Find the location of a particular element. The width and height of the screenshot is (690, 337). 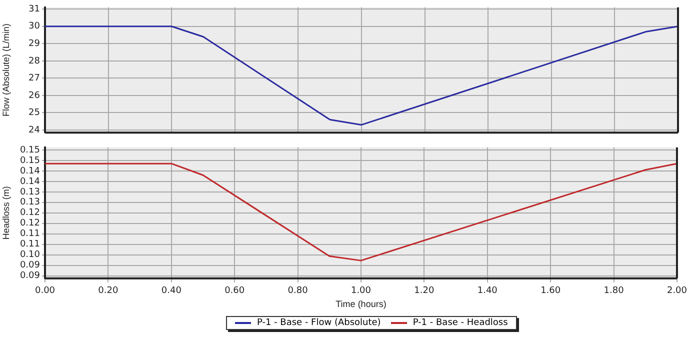

y-tick-label: 24 is located at coordinates (34, 130).